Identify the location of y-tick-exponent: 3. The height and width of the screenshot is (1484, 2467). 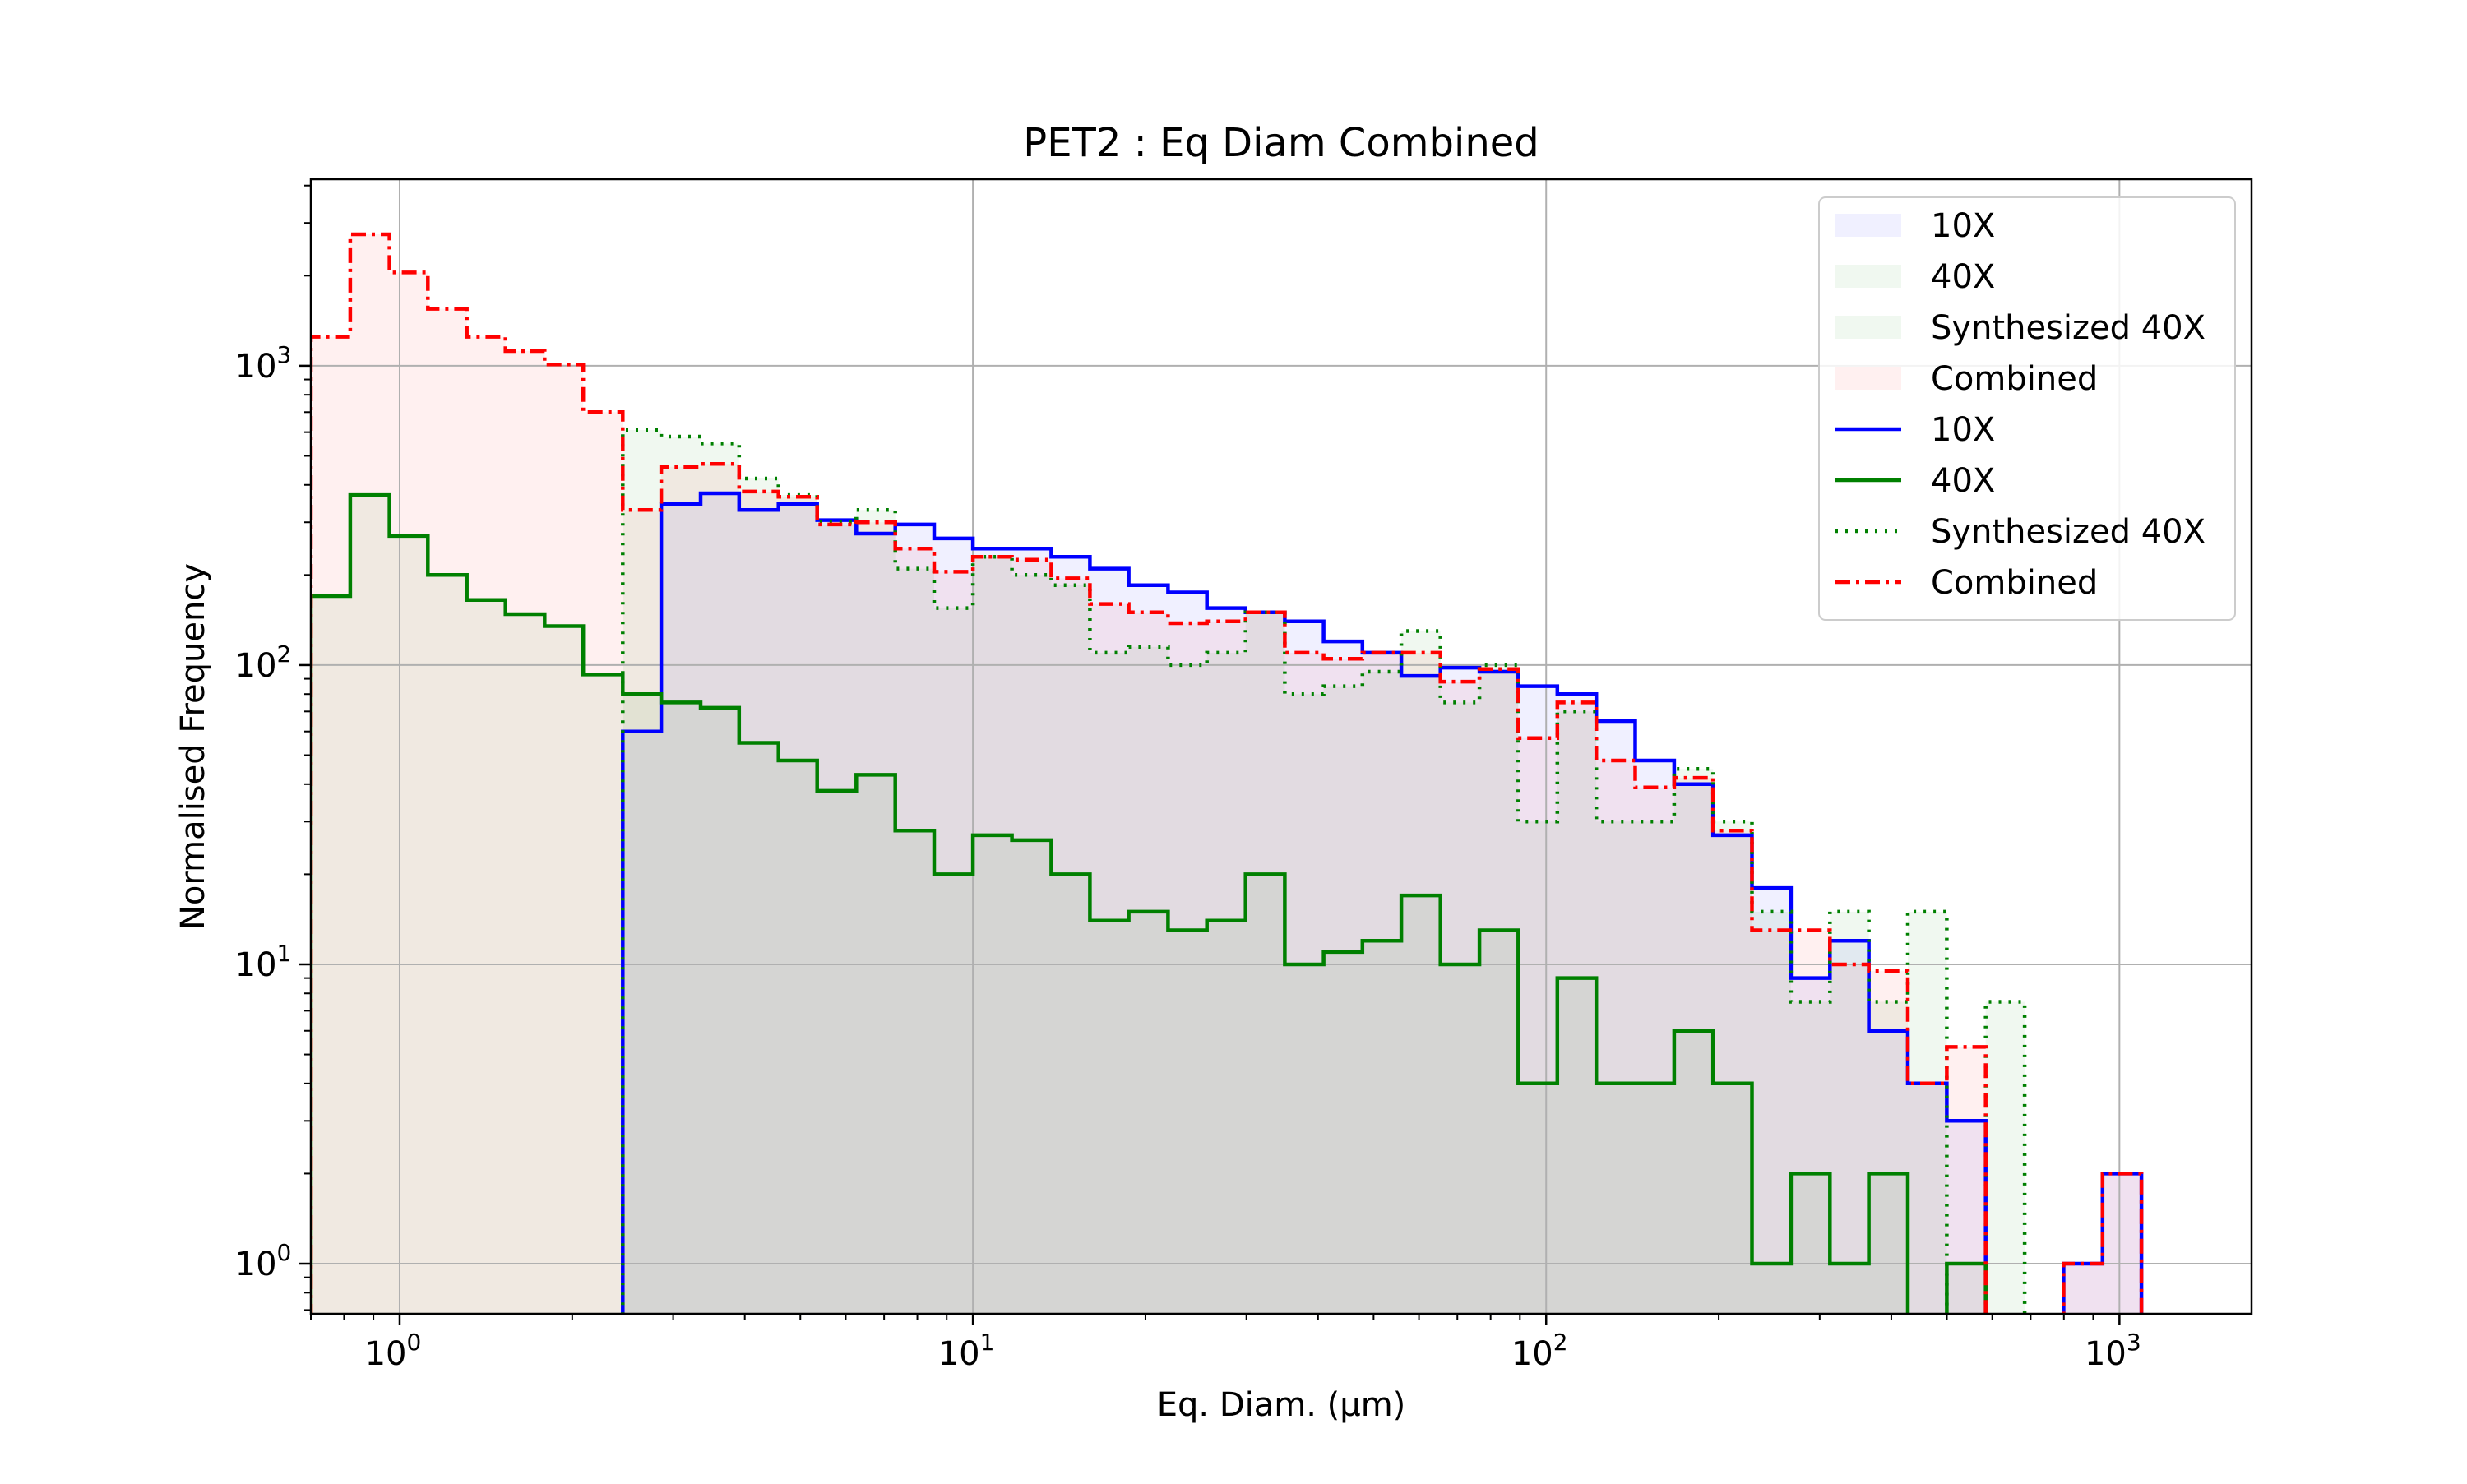
(284, 355).